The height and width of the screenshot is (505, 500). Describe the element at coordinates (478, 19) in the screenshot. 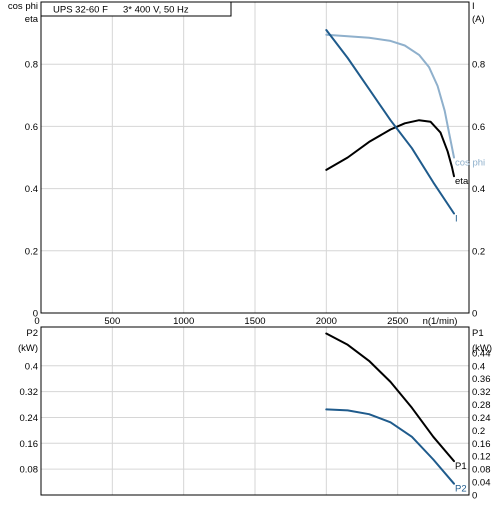

I see `top-right-axis-label-2: (A)` at that location.